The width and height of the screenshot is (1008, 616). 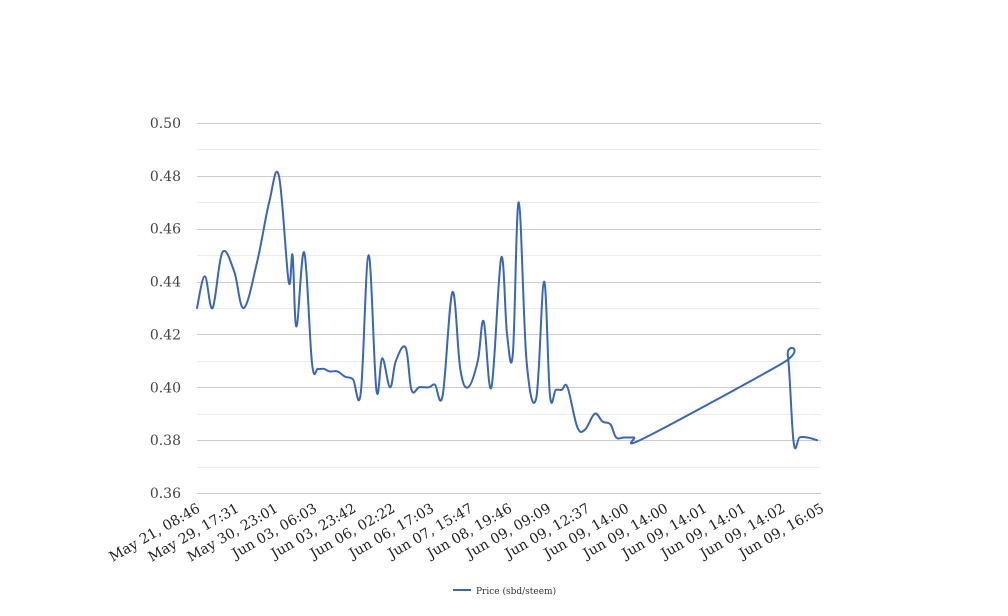 I want to click on y-axis-ticks: 0.36 0.38 0.40 0.42 0.44 0.46 0.48 0.50, so click(x=165, y=309).